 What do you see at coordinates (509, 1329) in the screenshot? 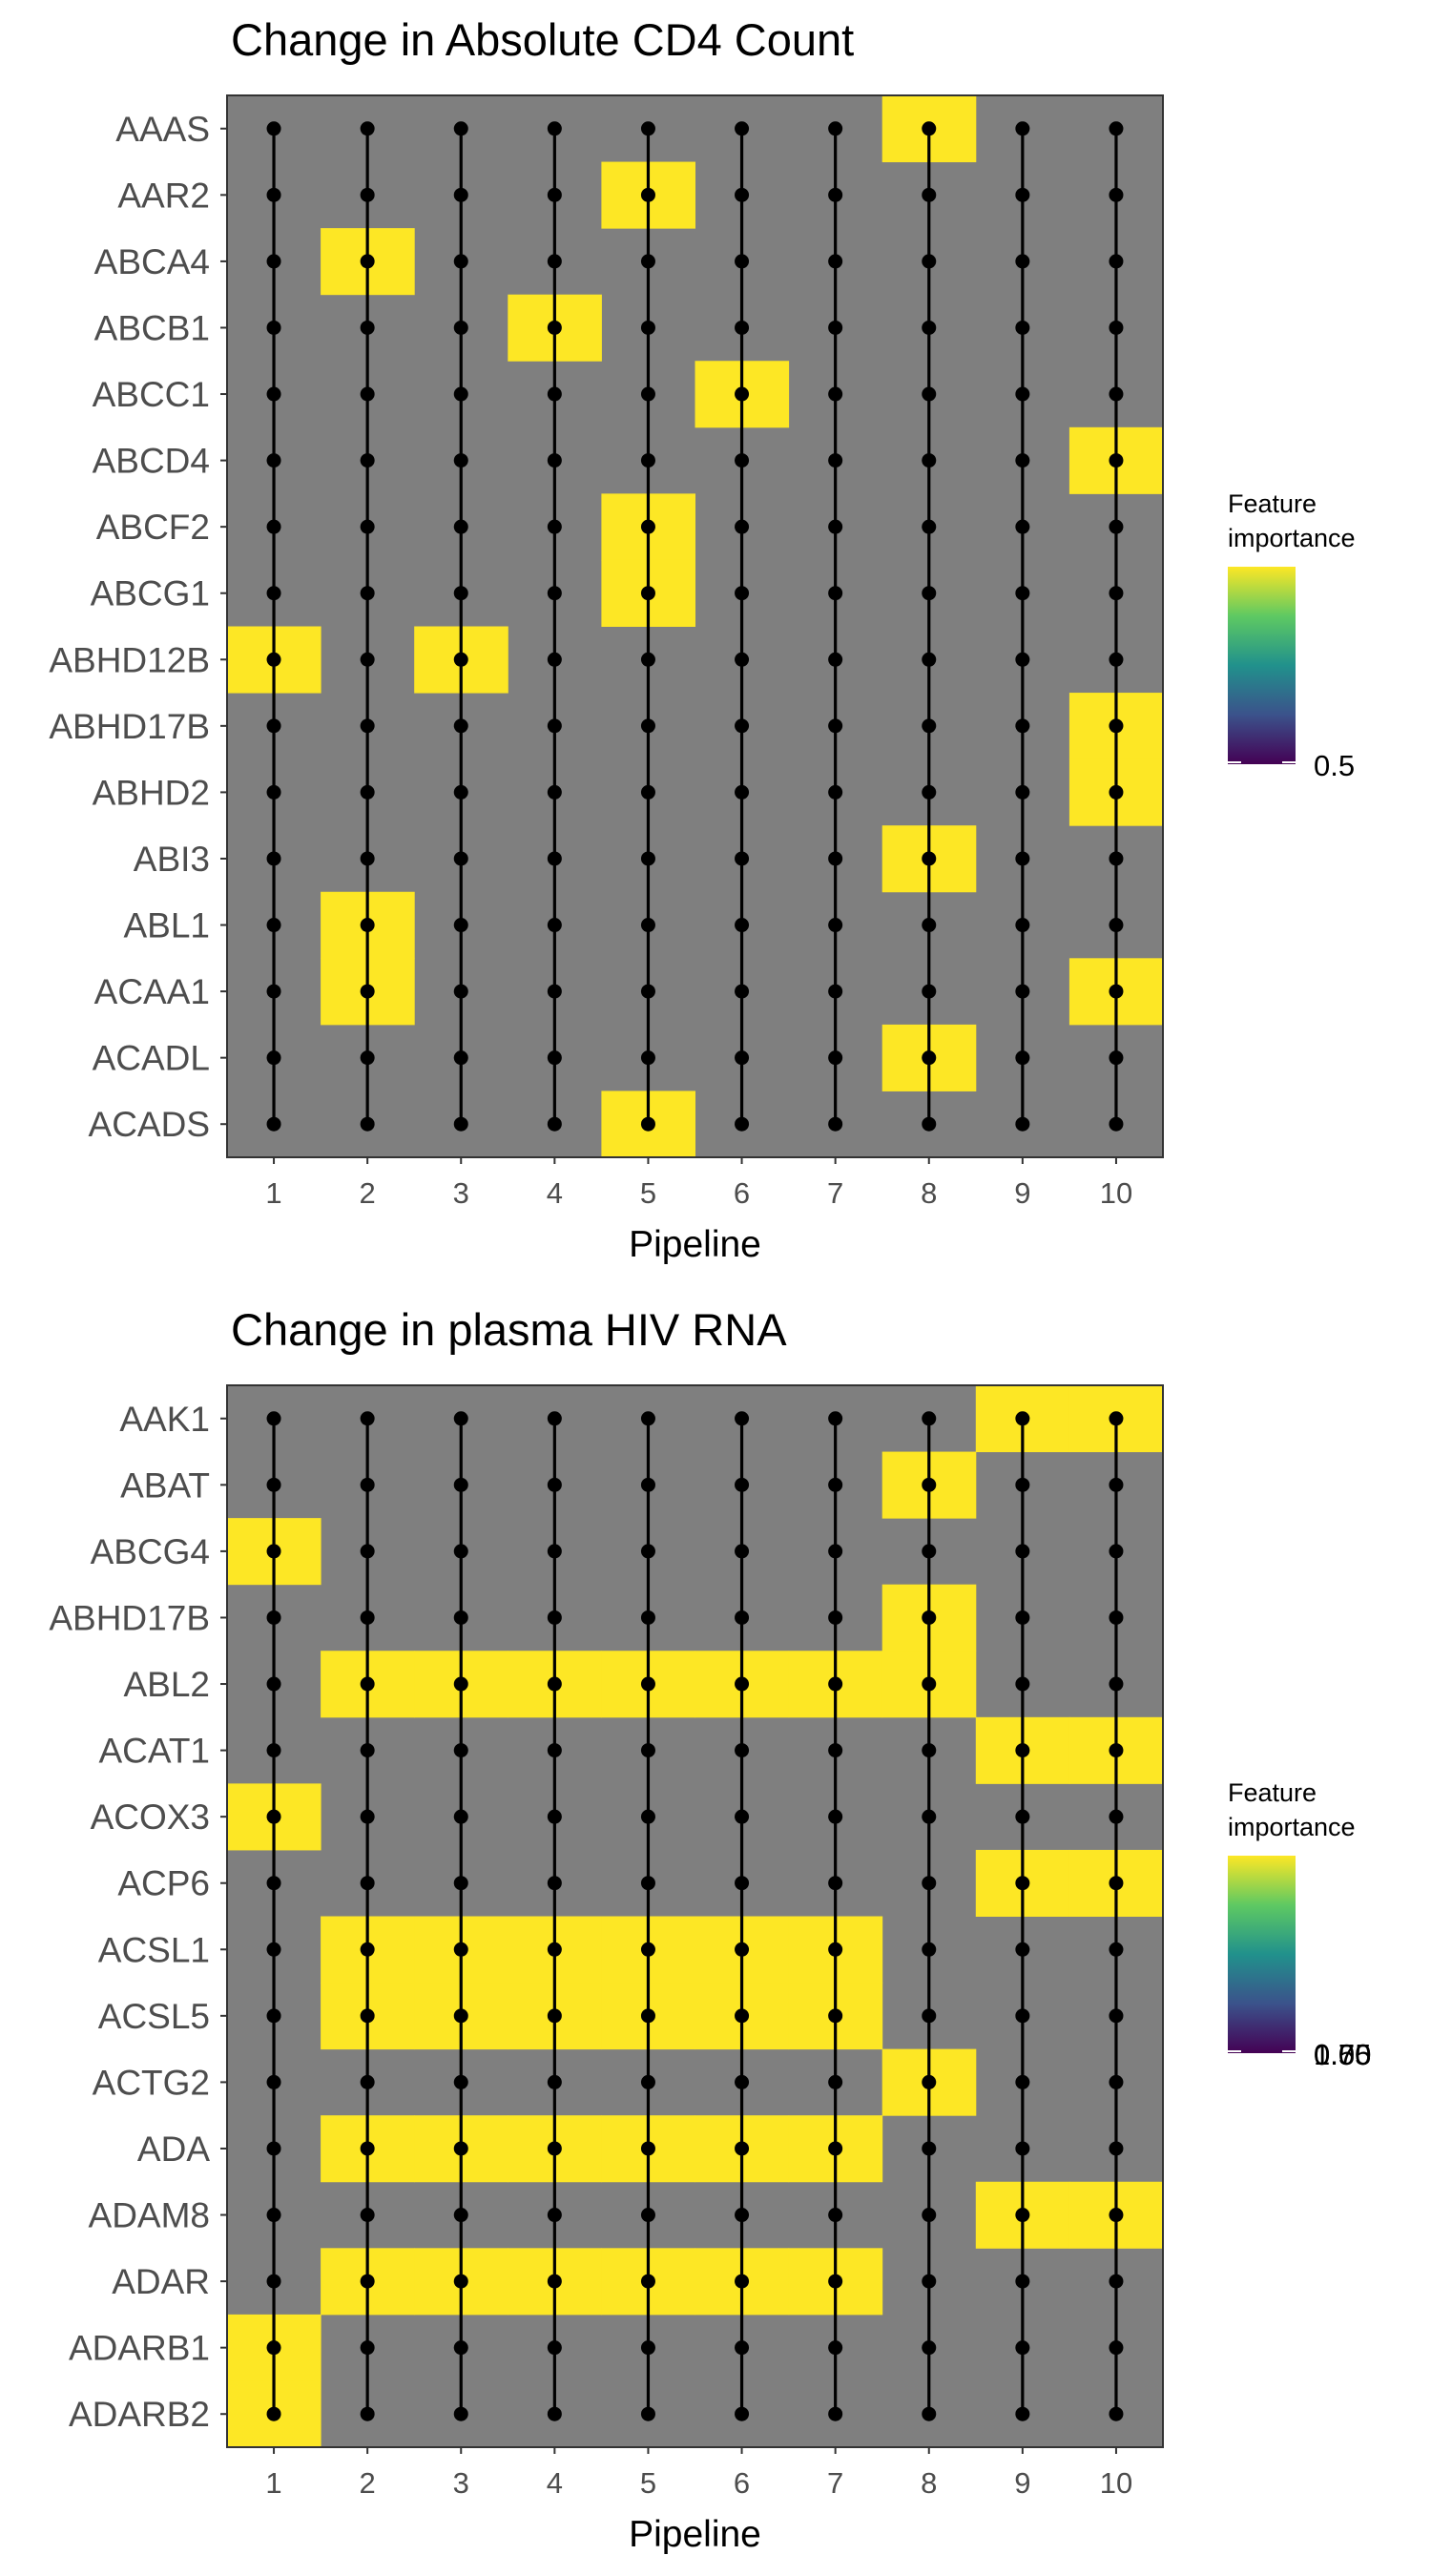
I see `chart-title: Change in plasma HIV RNA` at bounding box center [509, 1329].